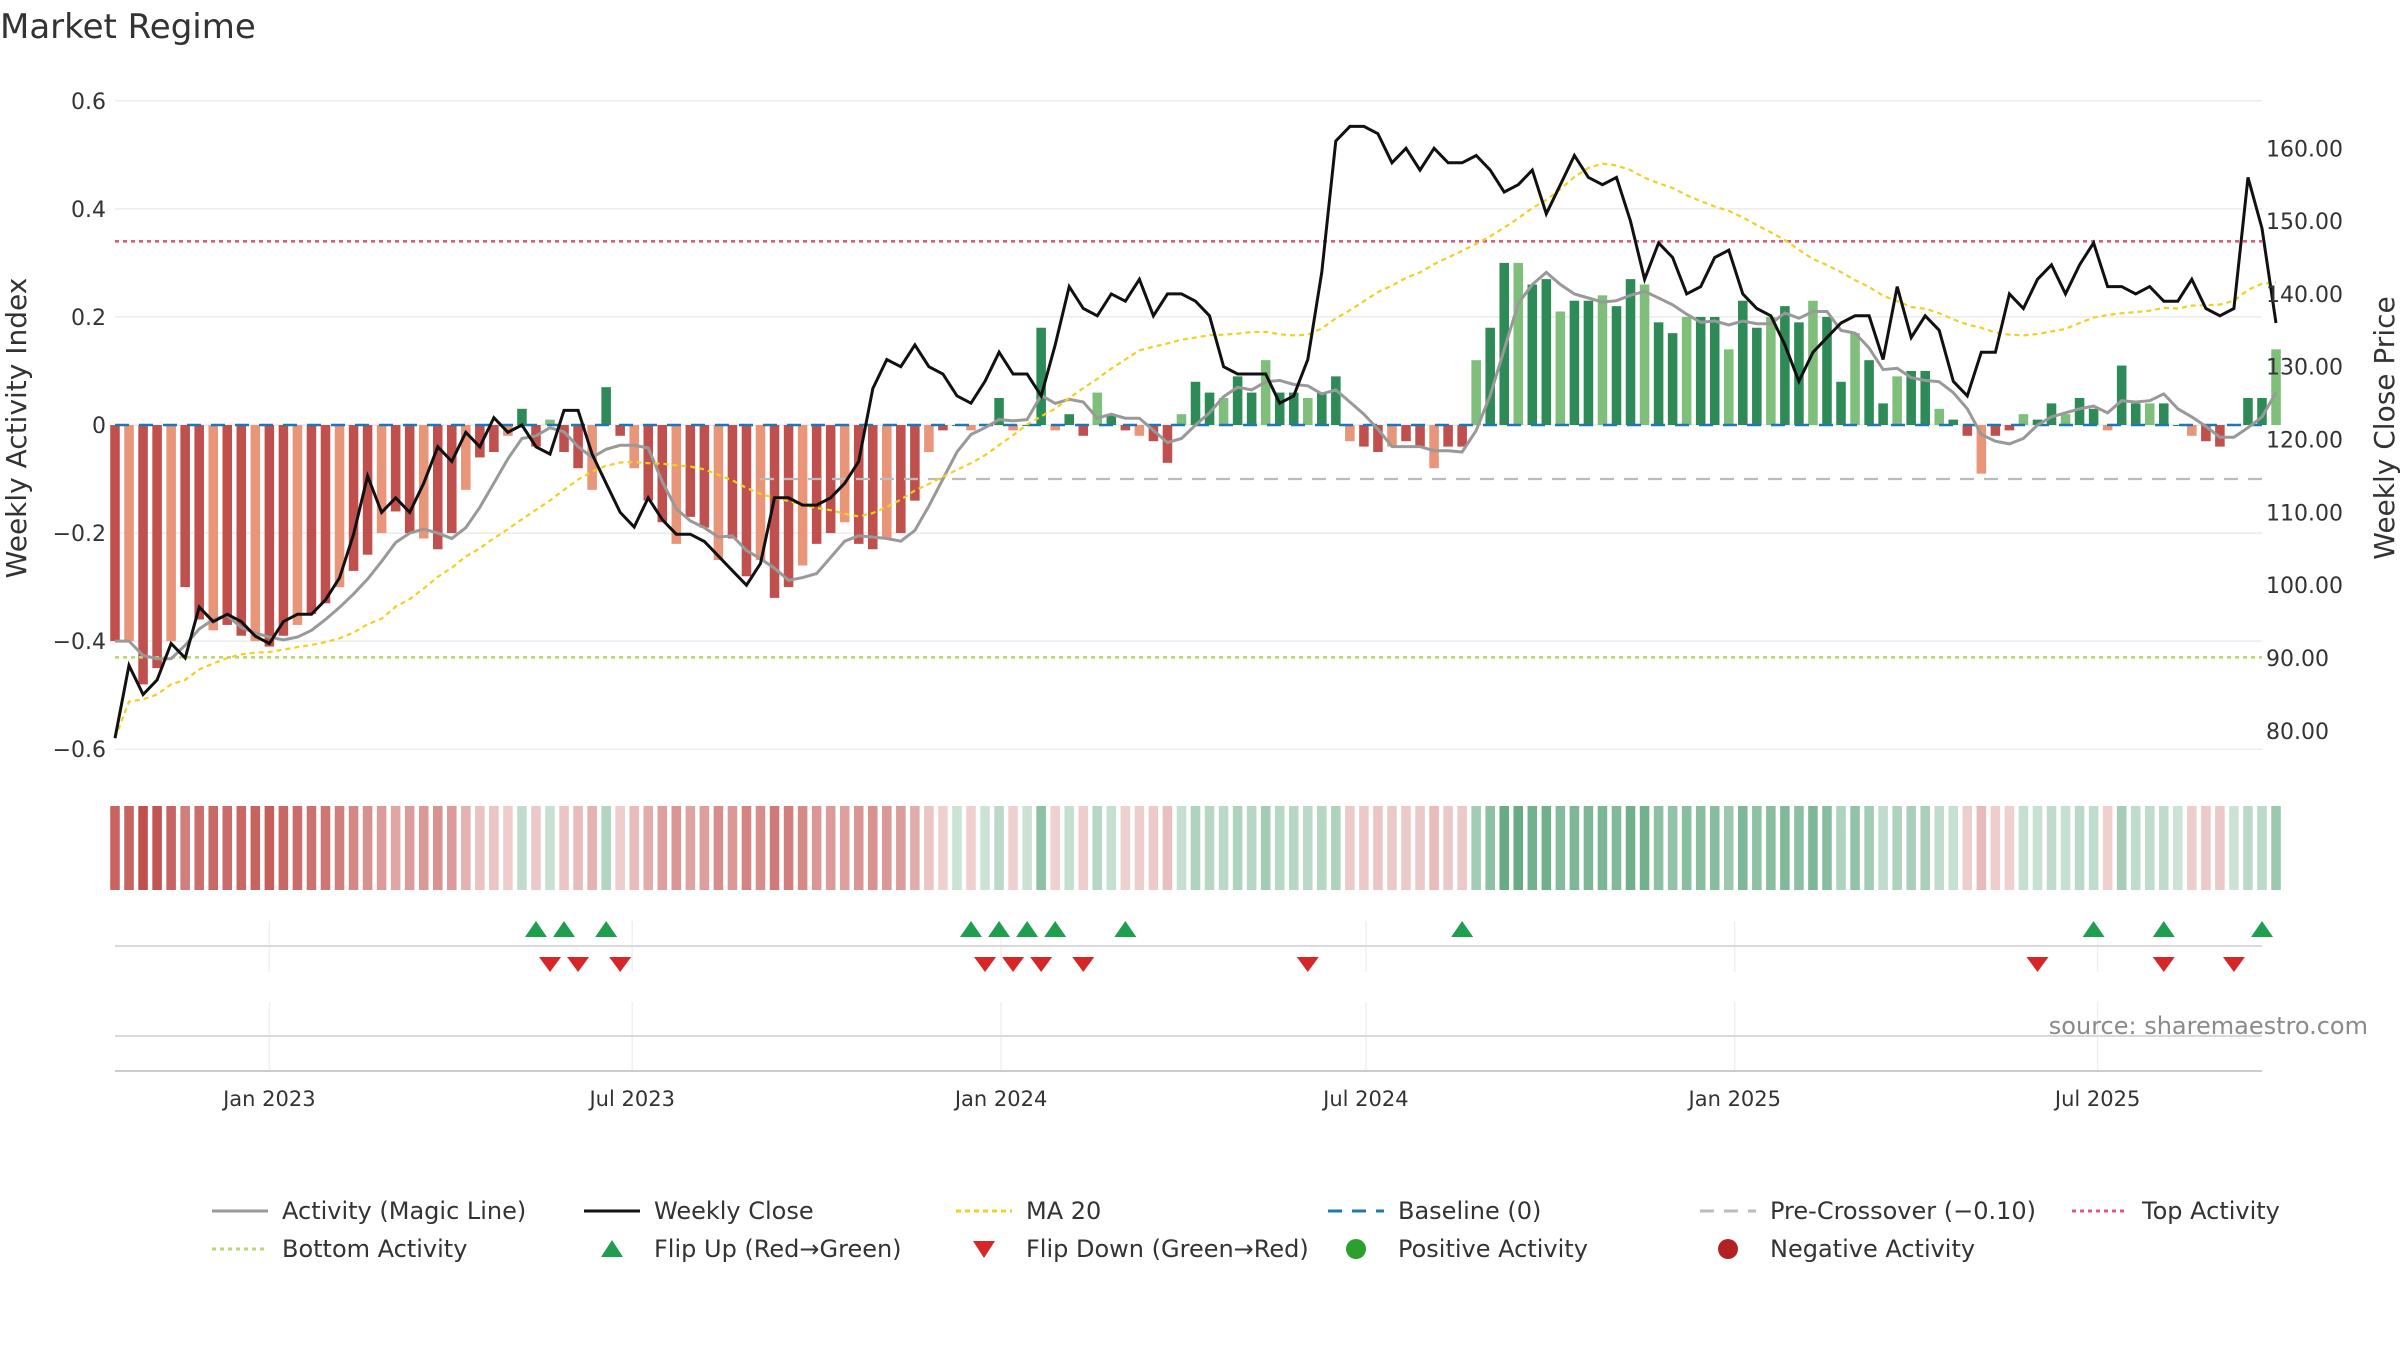  I want to click on y-right-tick-label: 160.00, so click(2304, 149).